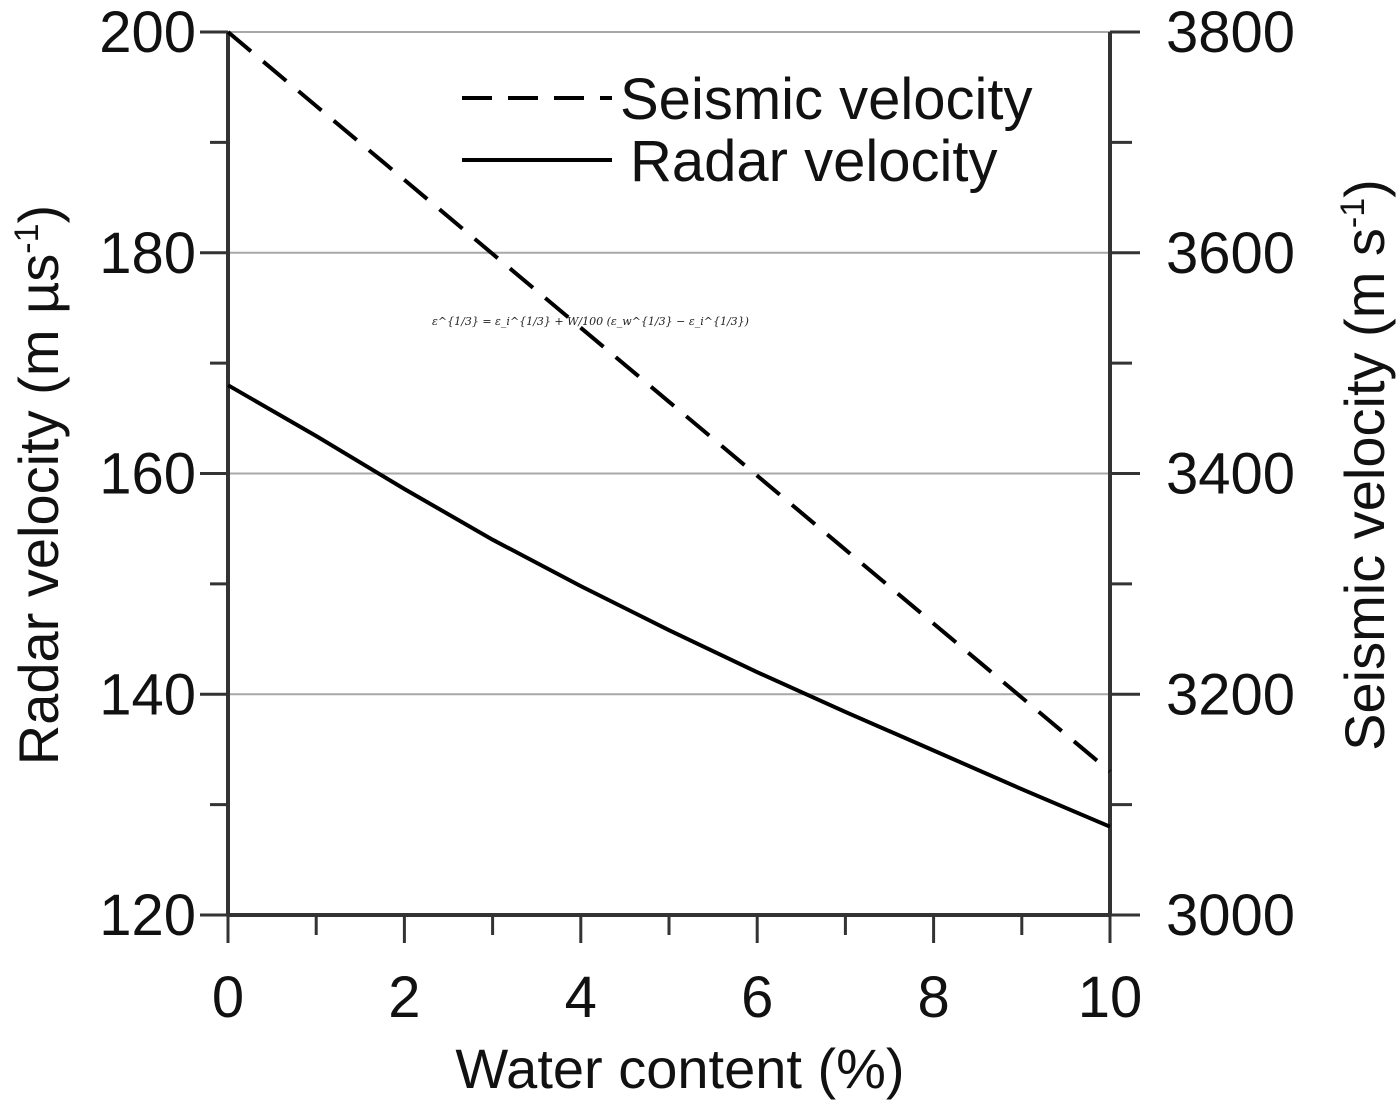 The height and width of the screenshot is (1100, 1400). What do you see at coordinates (1230, 32) in the screenshot?
I see `right-tick-label: 3800` at bounding box center [1230, 32].